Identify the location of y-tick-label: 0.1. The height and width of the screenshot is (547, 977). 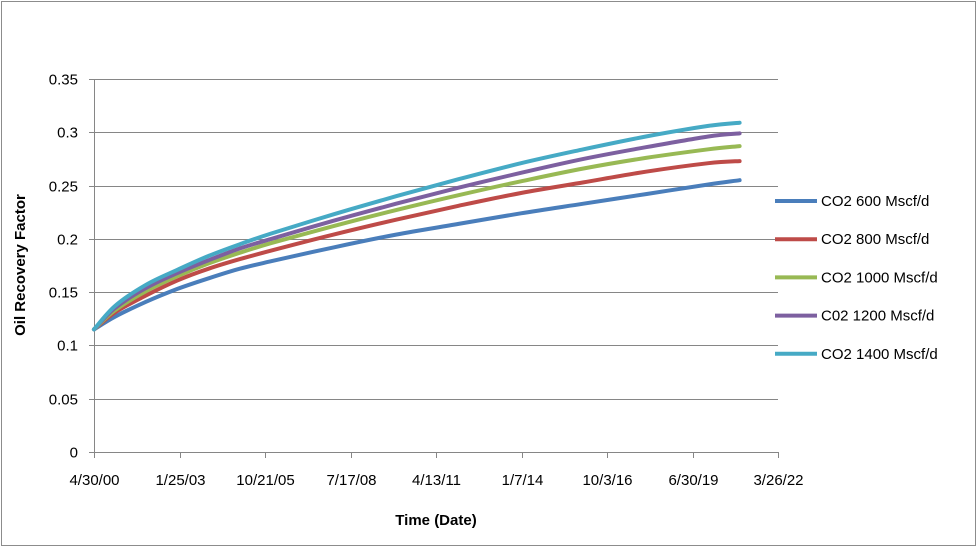
(67, 346).